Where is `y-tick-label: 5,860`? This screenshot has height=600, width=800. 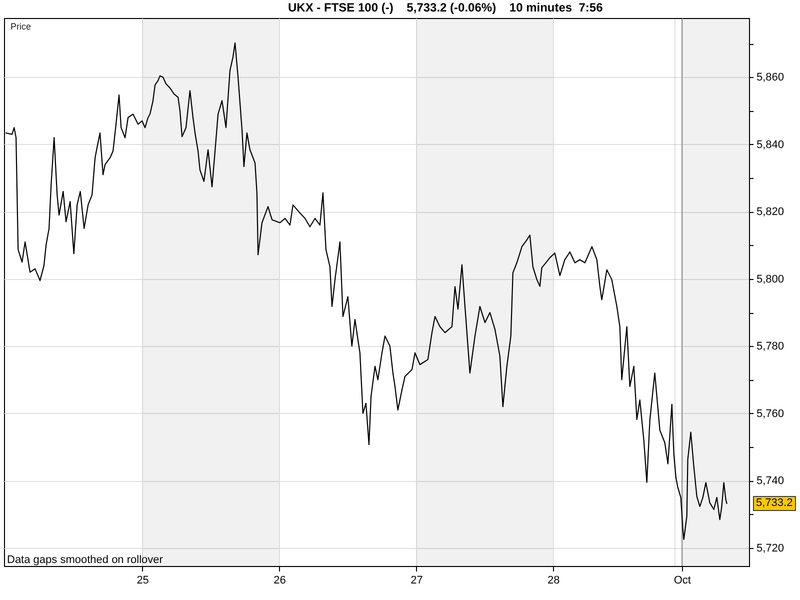
y-tick-label: 5,860 is located at coordinates (770, 78).